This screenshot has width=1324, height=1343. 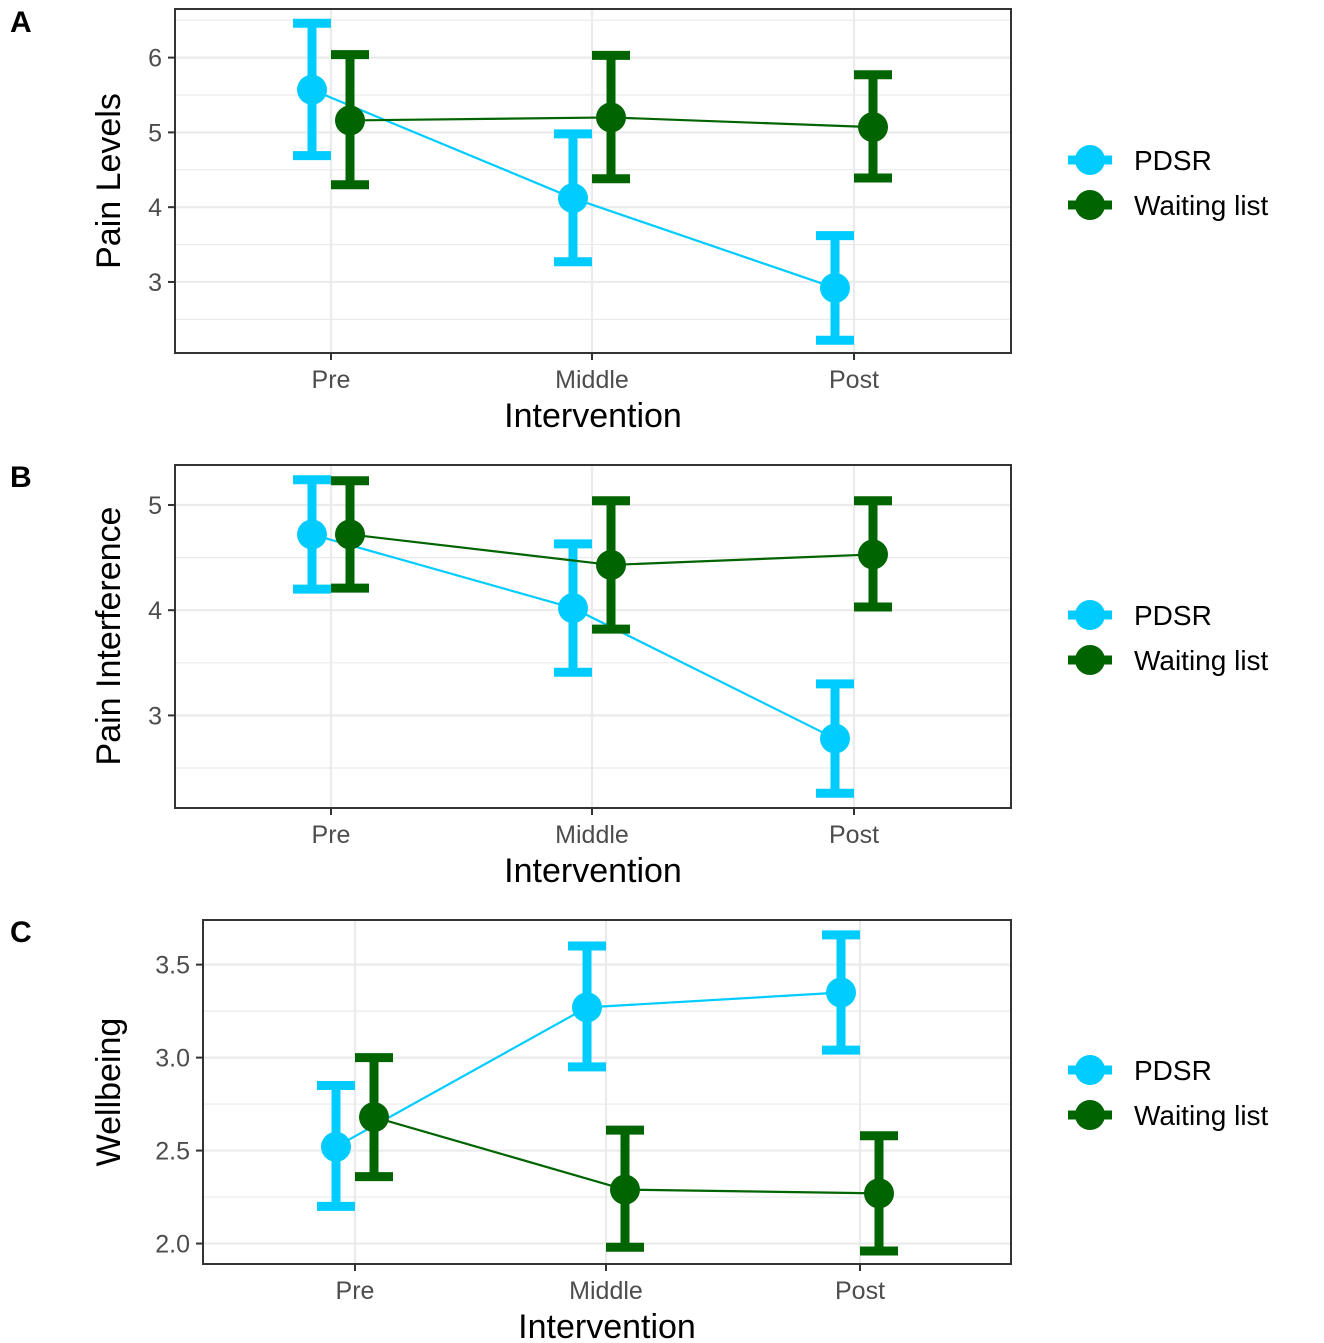 What do you see at coordinates (109, 181) in the screenshot?
I see `y-axis-title: Pain Levels` at bounding box center [109, 181].